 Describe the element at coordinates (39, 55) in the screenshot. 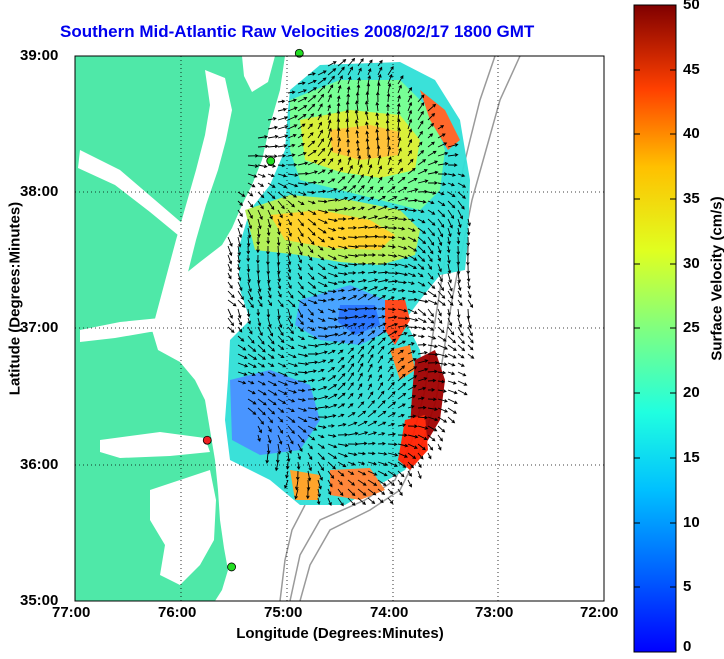

I see `y-tick-label: 39:00` at that location.